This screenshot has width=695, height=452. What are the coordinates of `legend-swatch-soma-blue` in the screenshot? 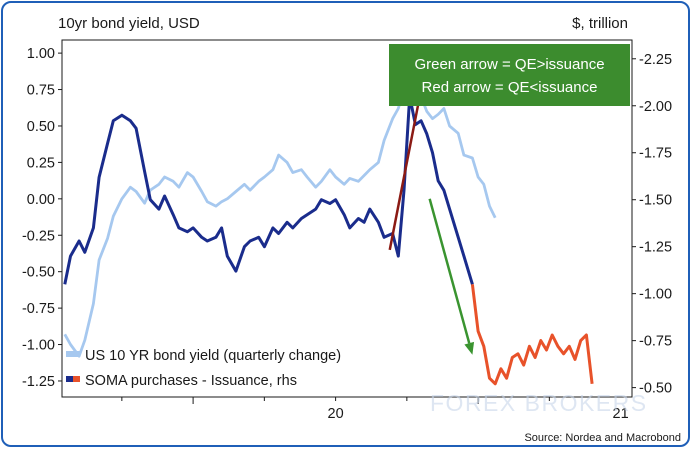 It's located at (69, 379).